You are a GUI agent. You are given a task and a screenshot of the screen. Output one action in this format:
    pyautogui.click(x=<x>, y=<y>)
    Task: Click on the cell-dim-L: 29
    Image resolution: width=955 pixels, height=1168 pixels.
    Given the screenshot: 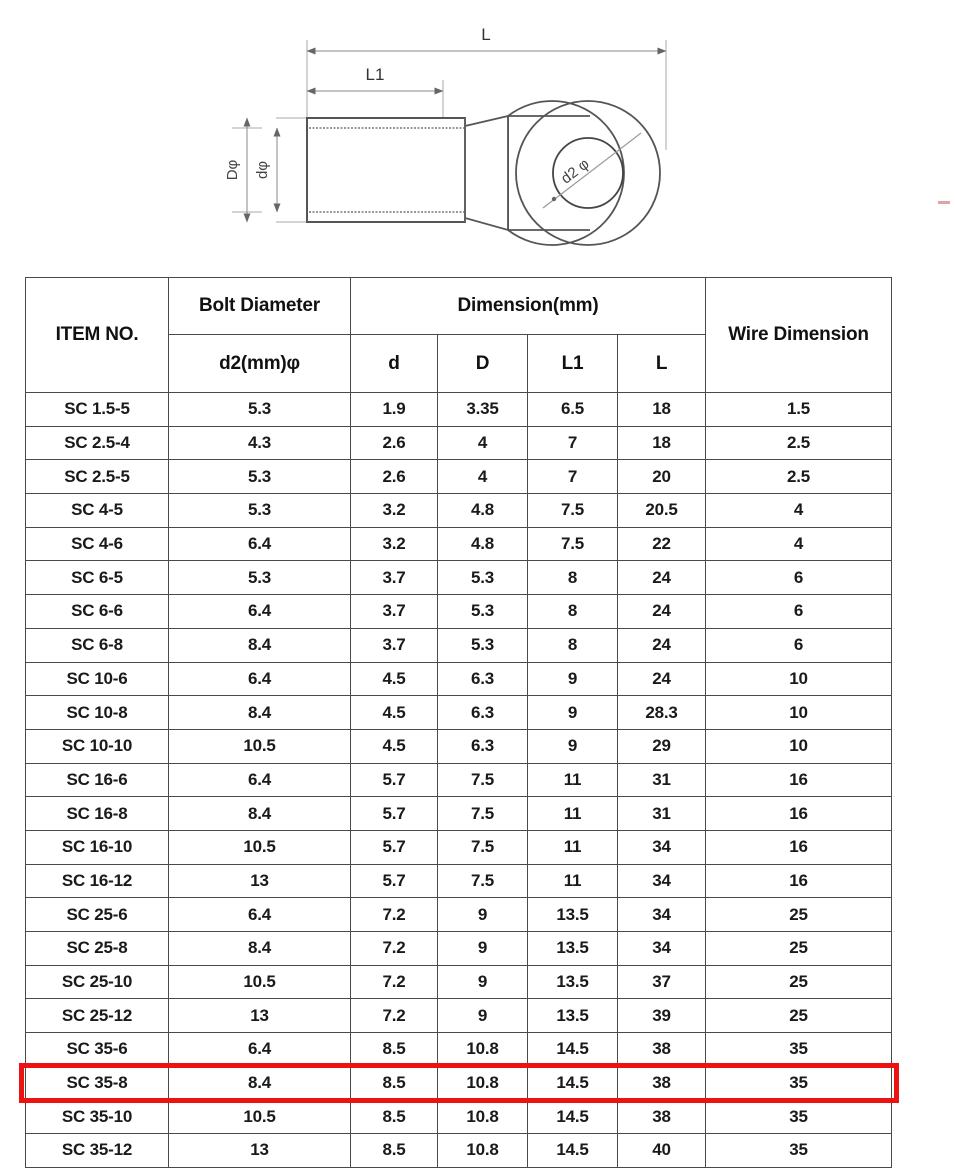 What is the action you would take?
    pyautogui.click(x=661, y=746)
    